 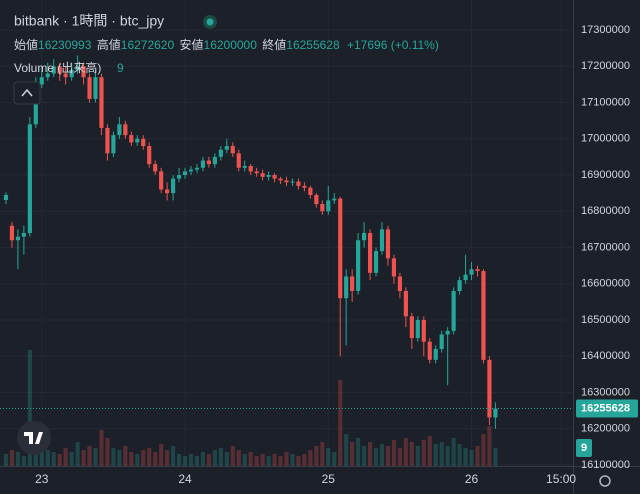 What do you see at coordinates (605, 30) in the screenshot?
I see `y-tick-label: 17300000` at bounding box center [605, 30].